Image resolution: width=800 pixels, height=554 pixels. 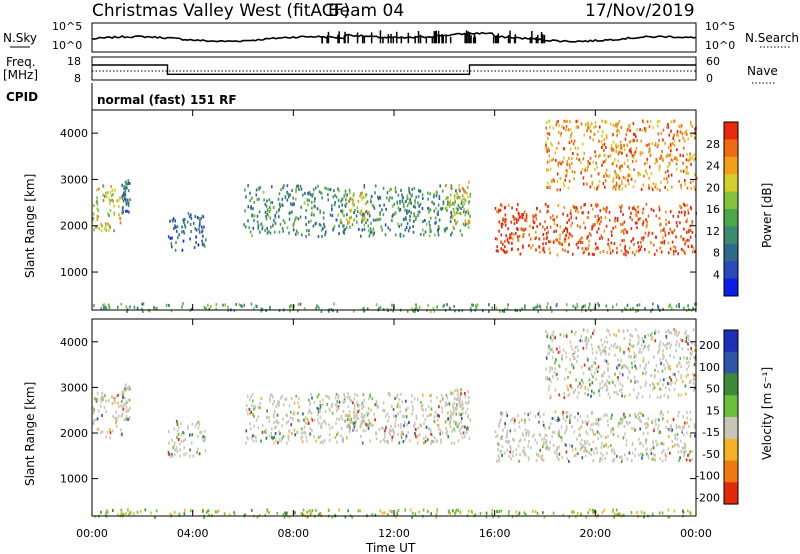 What do you see at coordinates (713, 389) in the screenshot?
I see `colorbar-tick-label: 50` at bounding box center [713, 389].